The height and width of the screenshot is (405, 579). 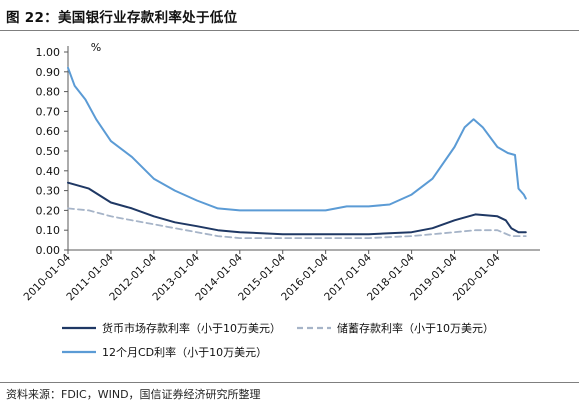 I want to click on legend-label-2: 12个月CD利率（小于10万美元）, so click(x=184, y=352).